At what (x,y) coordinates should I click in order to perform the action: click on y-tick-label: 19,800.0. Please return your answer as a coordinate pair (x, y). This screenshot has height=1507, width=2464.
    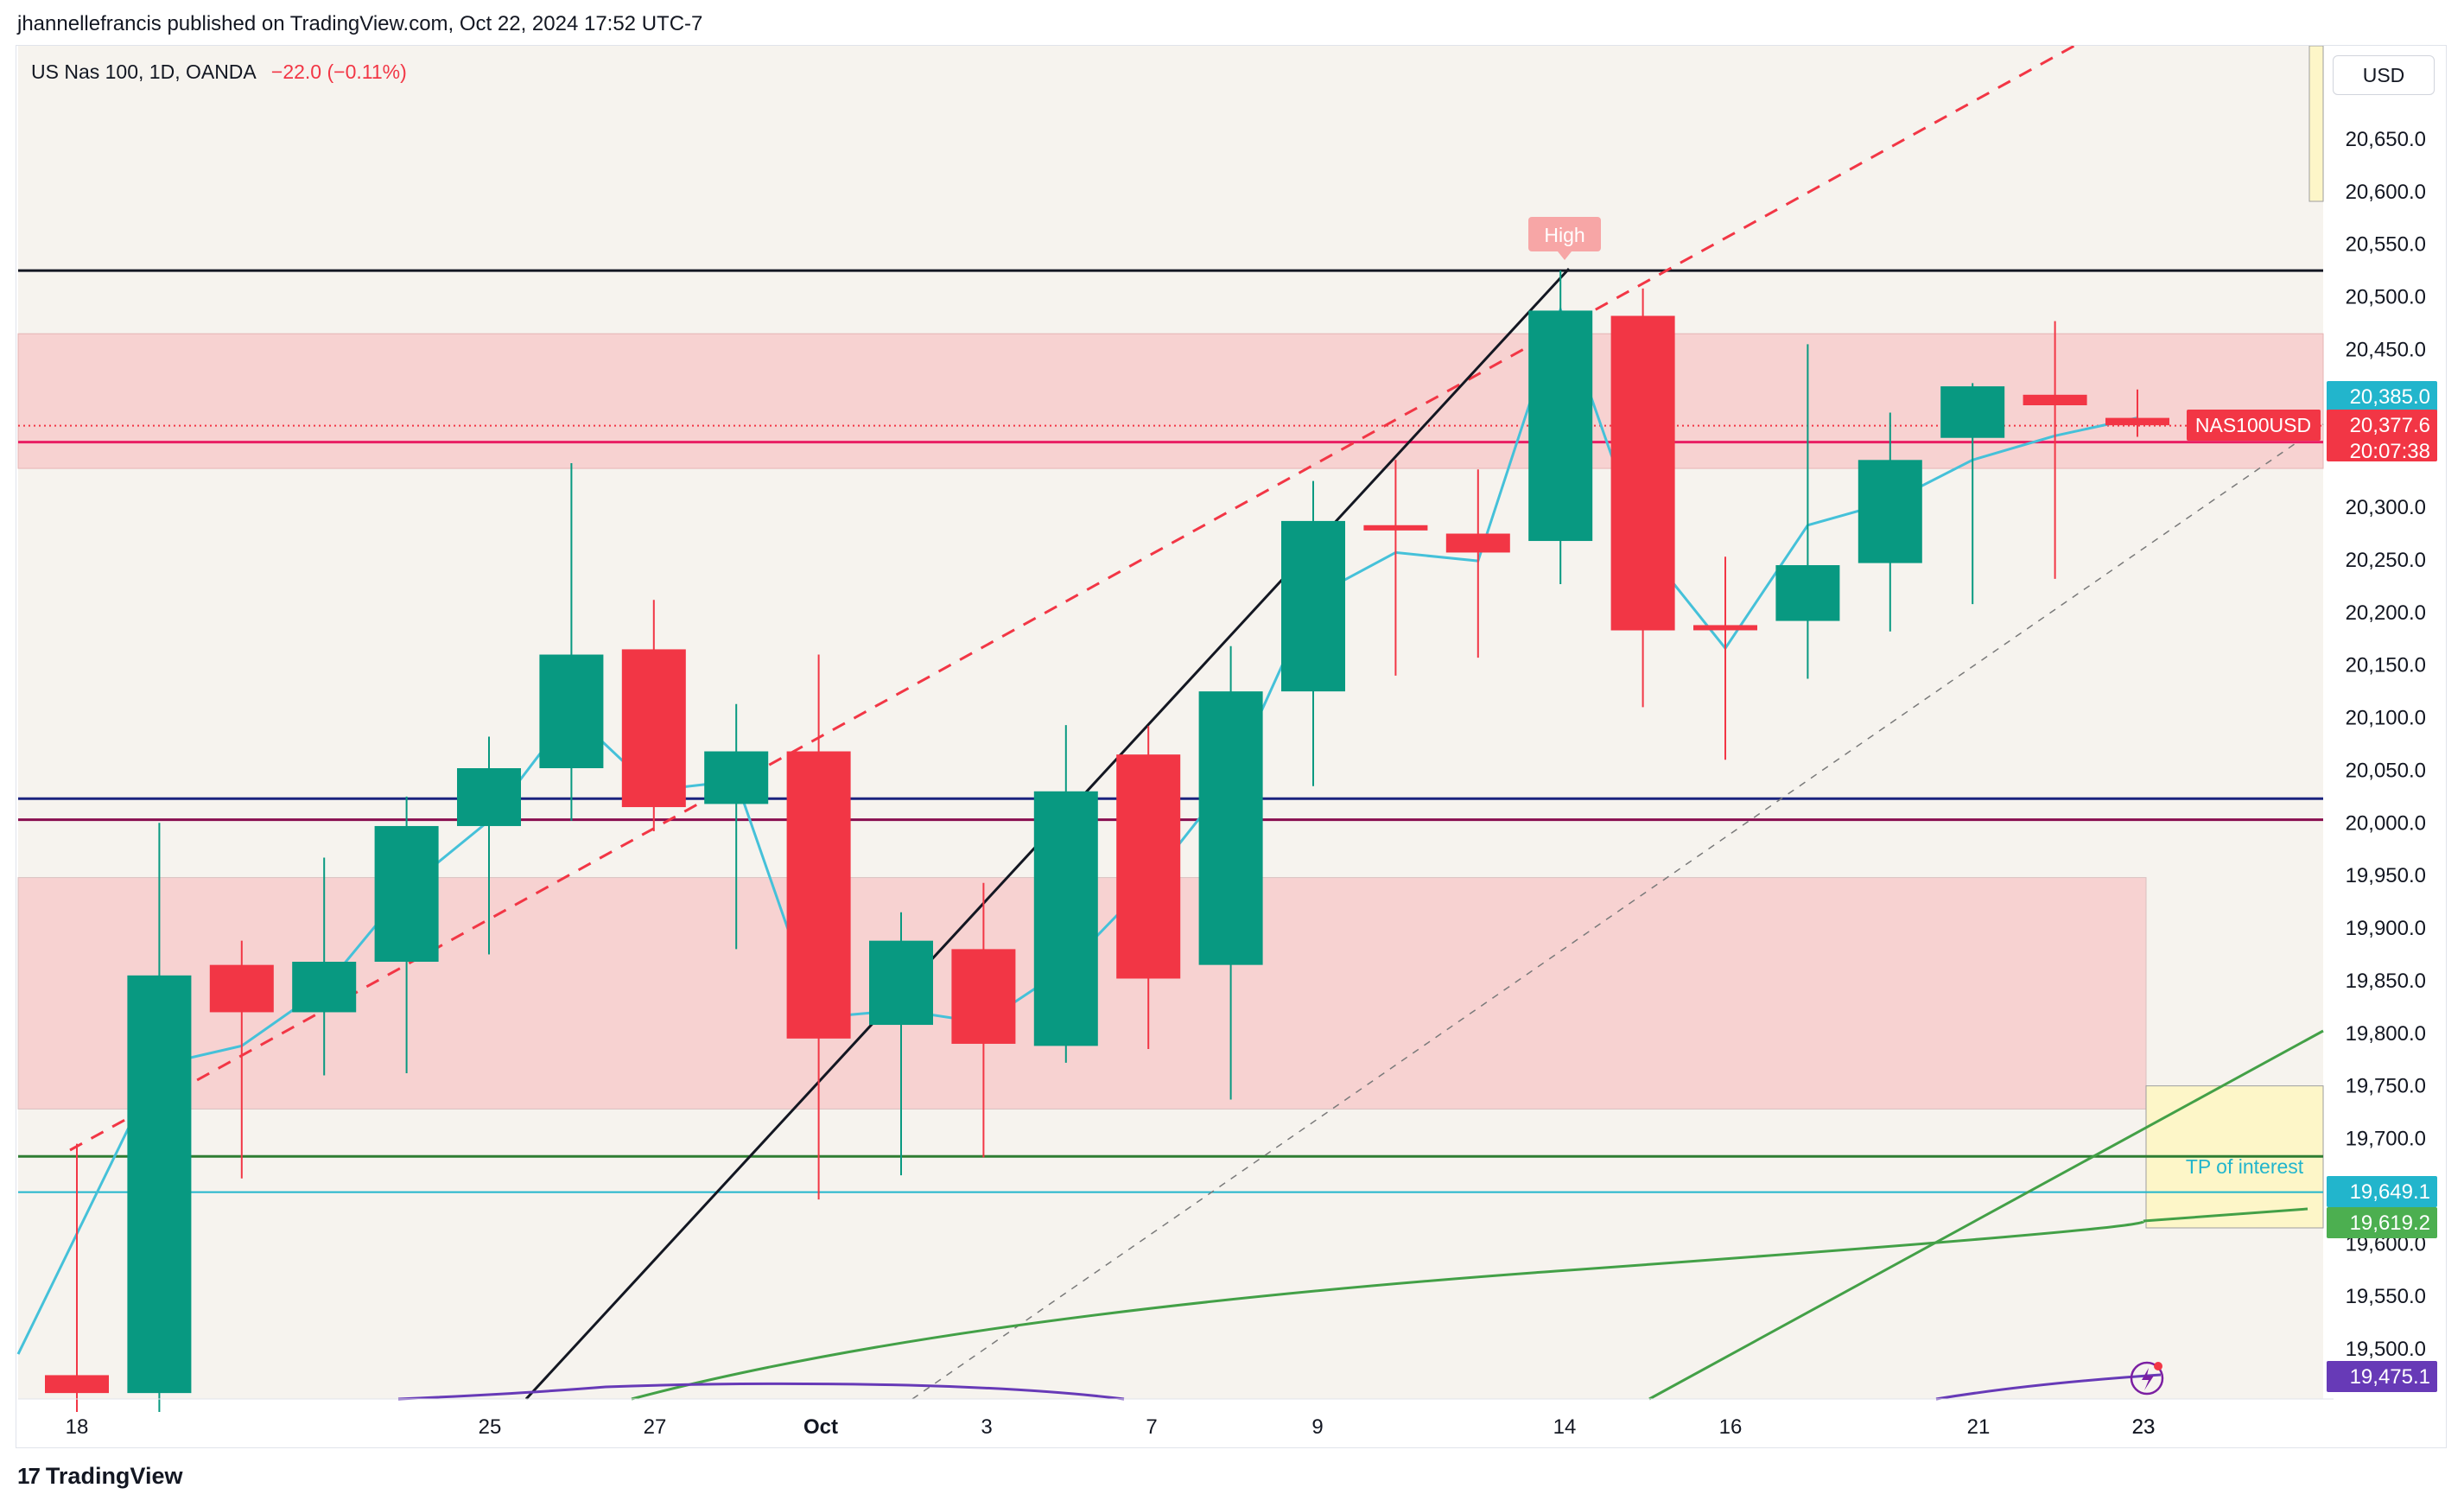
    Looking at the image, I should click on (2386, 1034).